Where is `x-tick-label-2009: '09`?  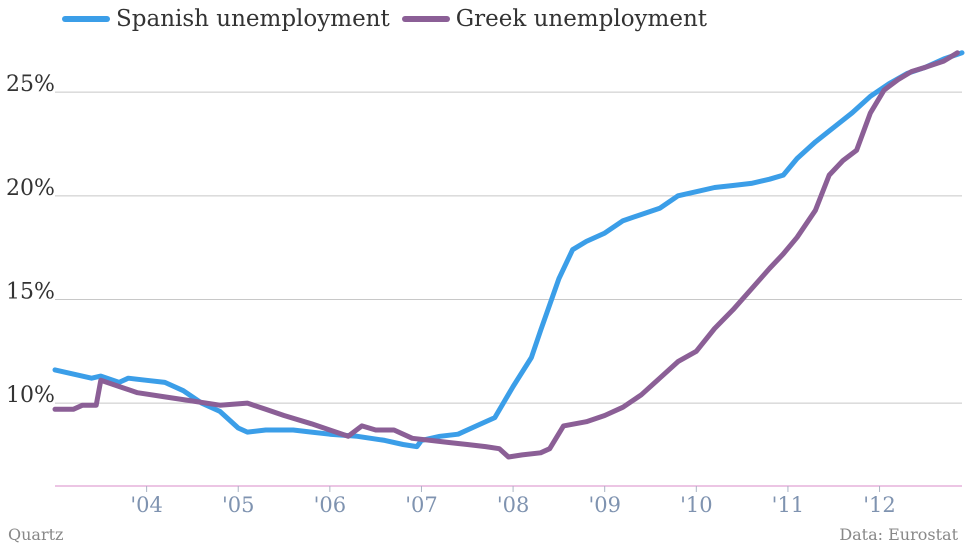 x-tick-label-2009: '09 is located at coordinates (604, 505).